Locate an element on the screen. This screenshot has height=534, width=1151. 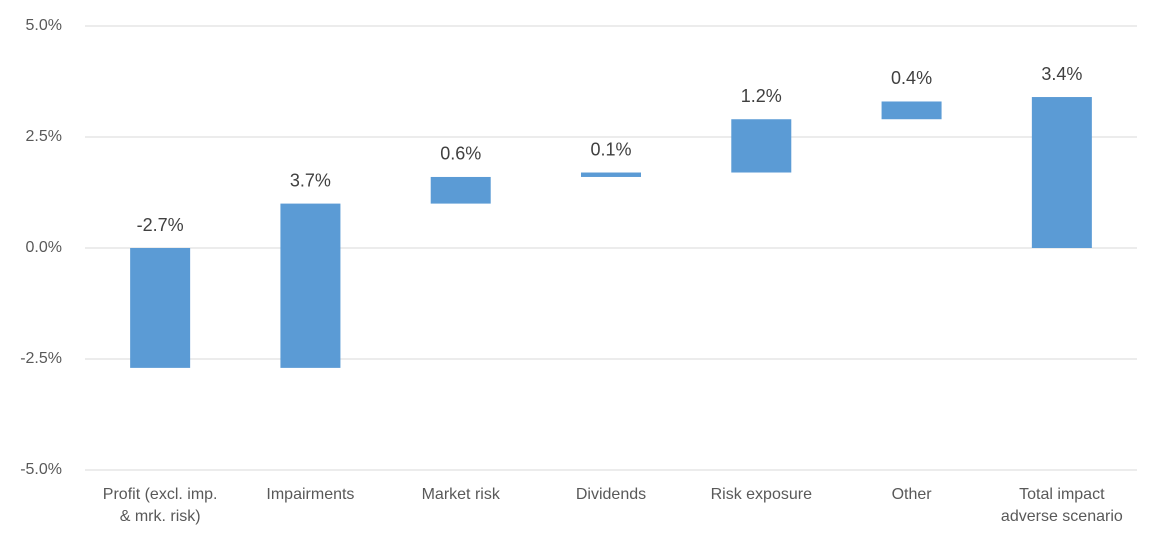
x-tick-label: Impairments is located at coordinates (310, 494).